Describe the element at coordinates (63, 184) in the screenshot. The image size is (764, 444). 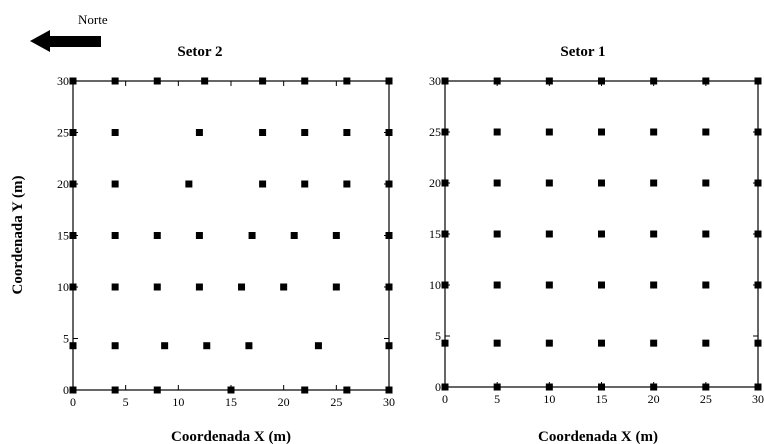
I see `y-tick-label: 20` at that location.